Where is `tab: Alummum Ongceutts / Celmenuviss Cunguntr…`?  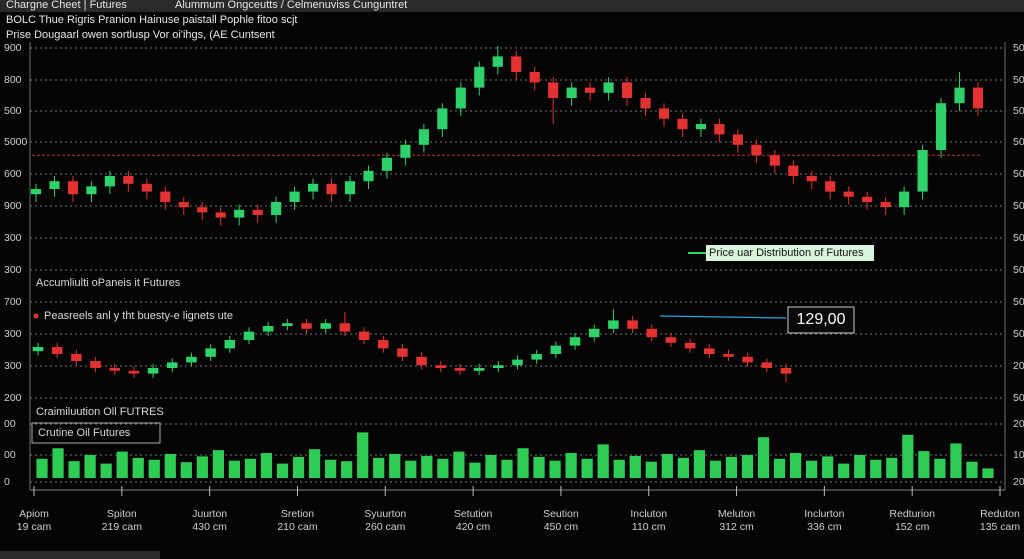 tab: Alummum Ongceutts / Celmenuviss Cunguntr… is located at coordinates (291, 5).